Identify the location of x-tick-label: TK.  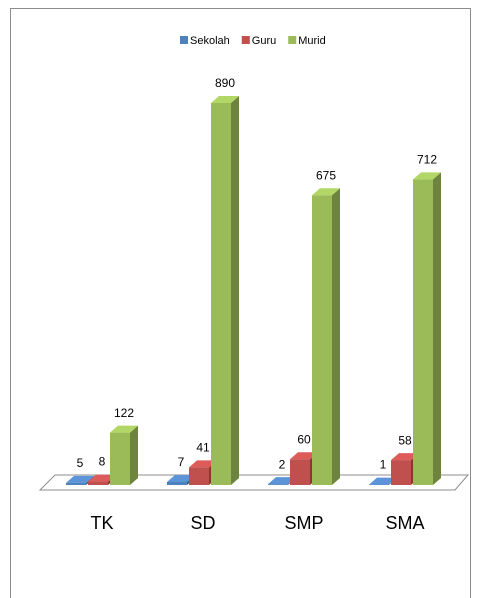
(101, 523).